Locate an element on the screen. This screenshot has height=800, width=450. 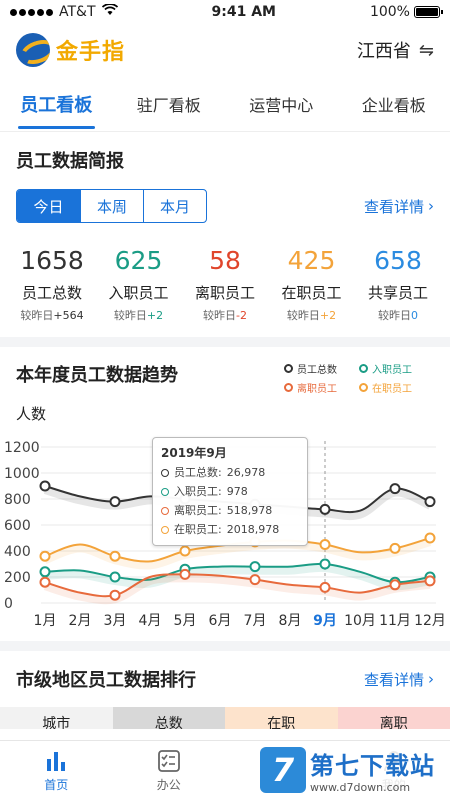
stat-value: 425 is located at coordinates (311, 260).